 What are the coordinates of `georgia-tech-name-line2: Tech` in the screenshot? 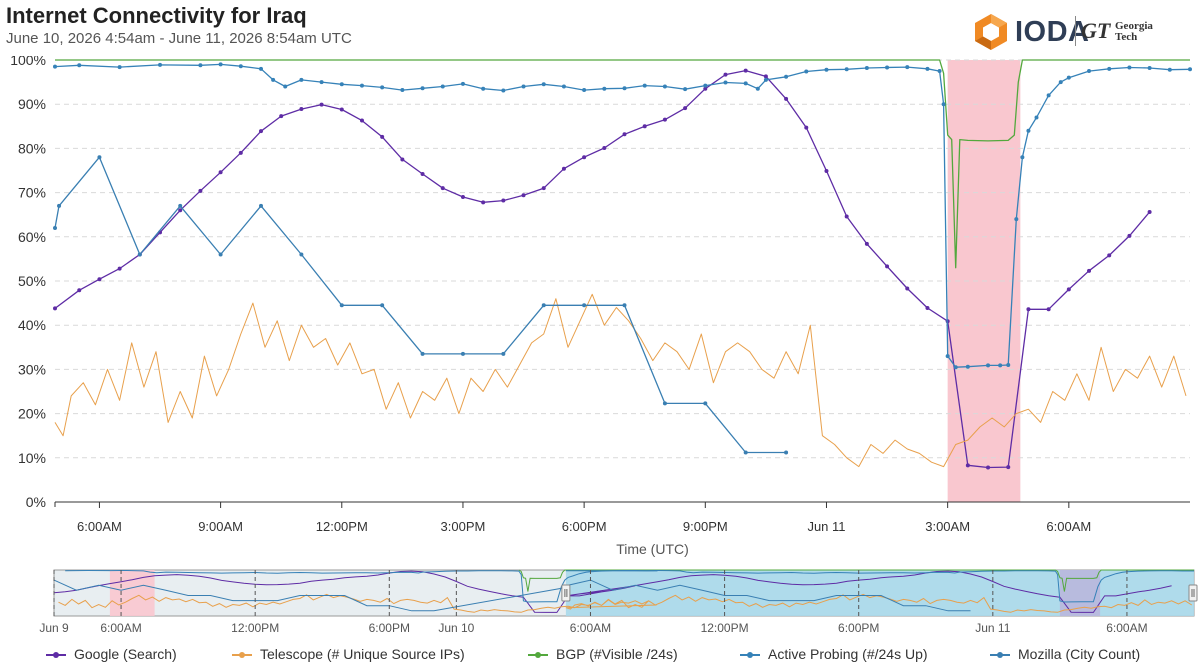 It's located at (1126, 37).